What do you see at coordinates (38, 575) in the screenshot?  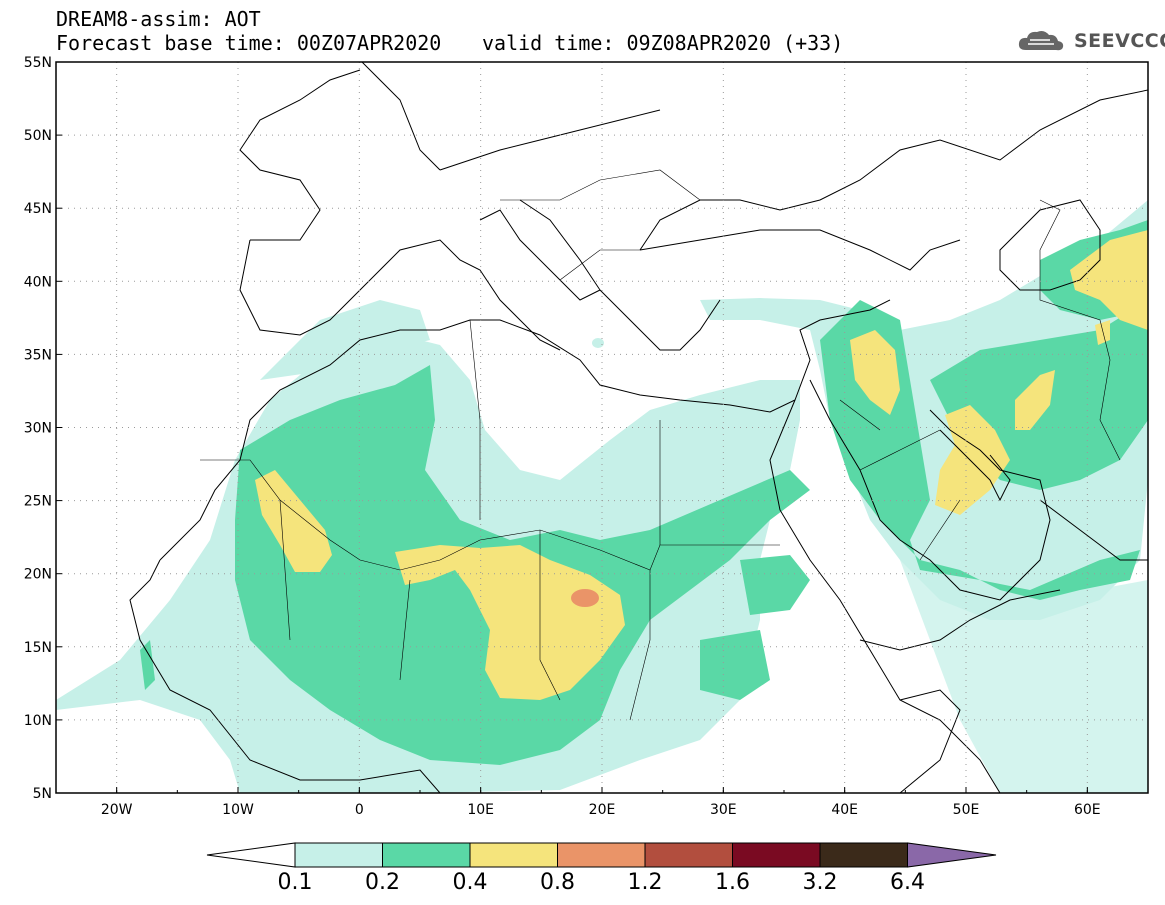 I see `y-tick-label: 20N` at bounding box center [38, 575].